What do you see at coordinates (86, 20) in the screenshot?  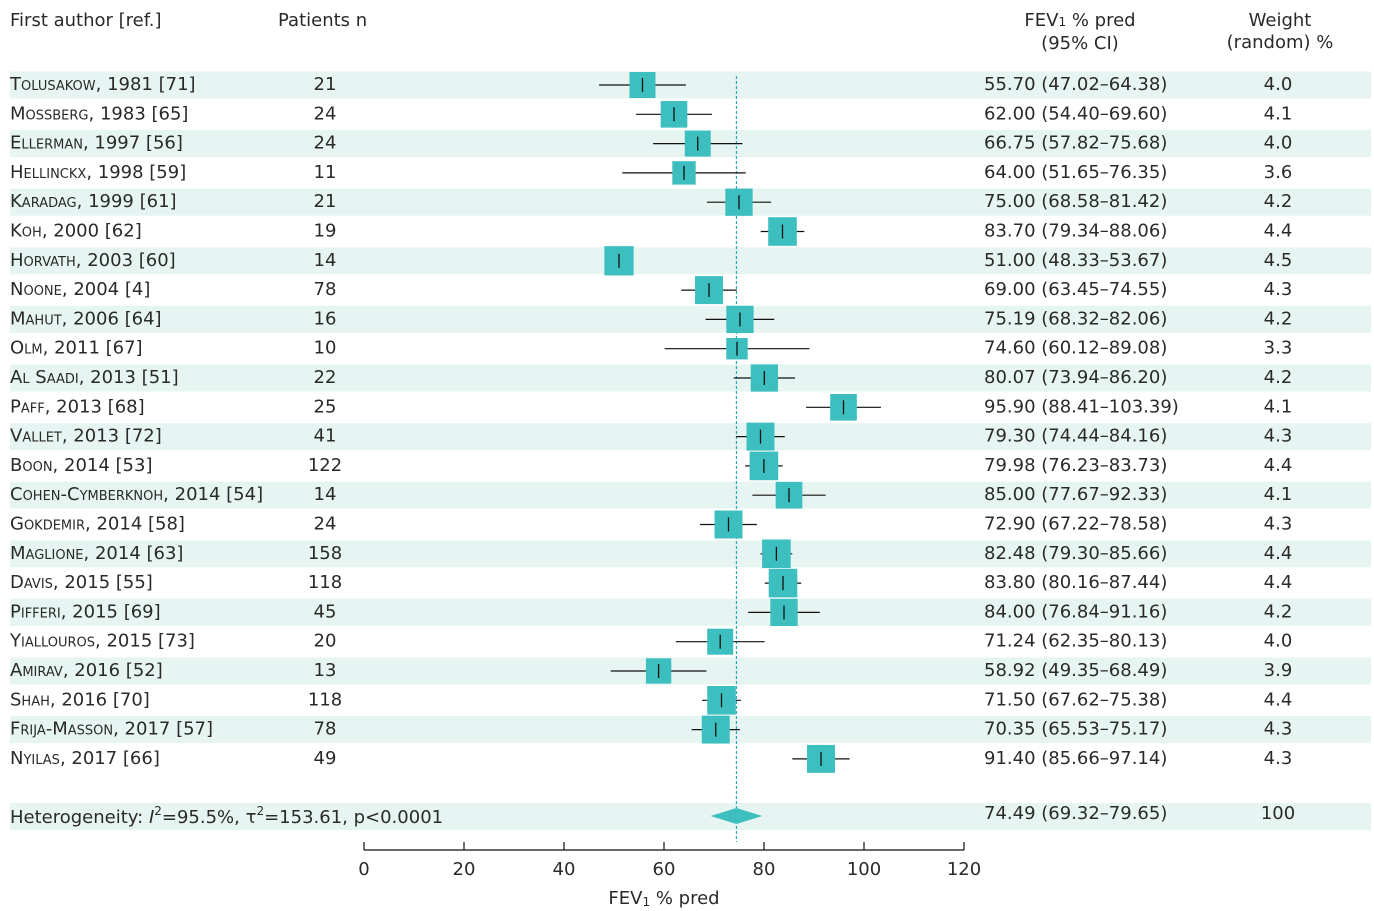 I see `header-author: First author [ref.]` at bounding box center [86, 20].